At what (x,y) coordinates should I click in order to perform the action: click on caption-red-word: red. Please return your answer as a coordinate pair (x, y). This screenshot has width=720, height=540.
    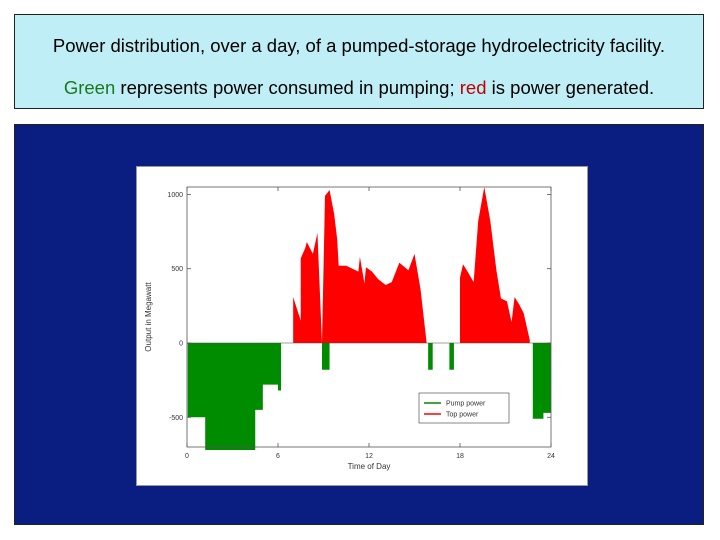
    Looking at the image, I should click on (473, 87).